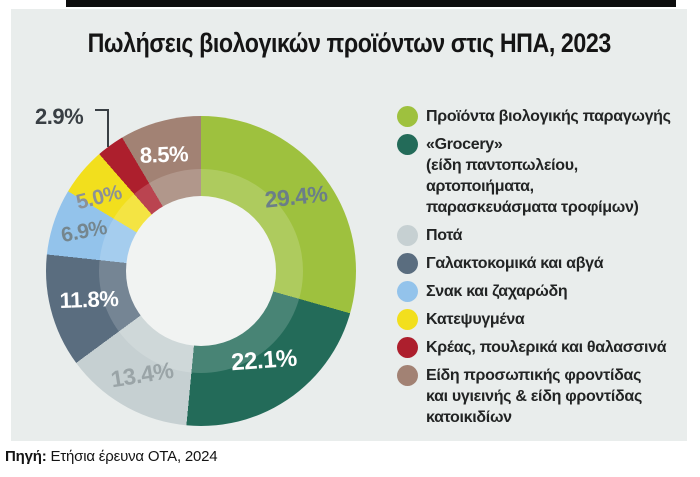 The image size is (700, 477). Describe the element at coordinates (89, 299) in the screenshot. I see `slice-label-dairy: 11.8%` at that location.